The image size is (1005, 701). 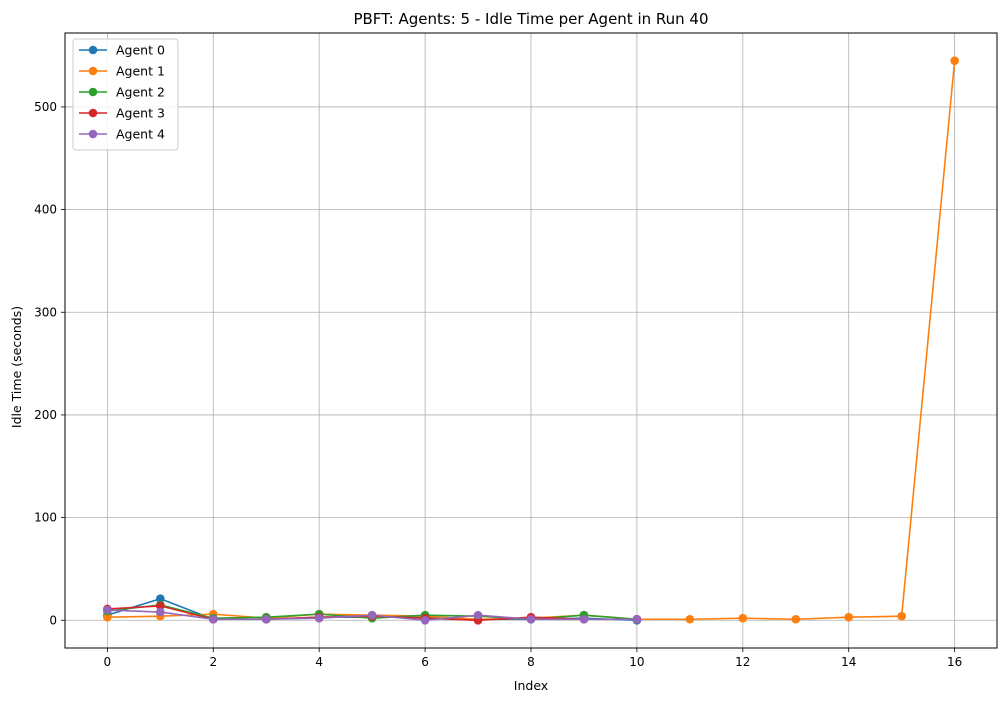 What do you see at coordinates (742, 662) in the screenshot?
I see `x-tick-label: 12` at bounding box center [742, 662].